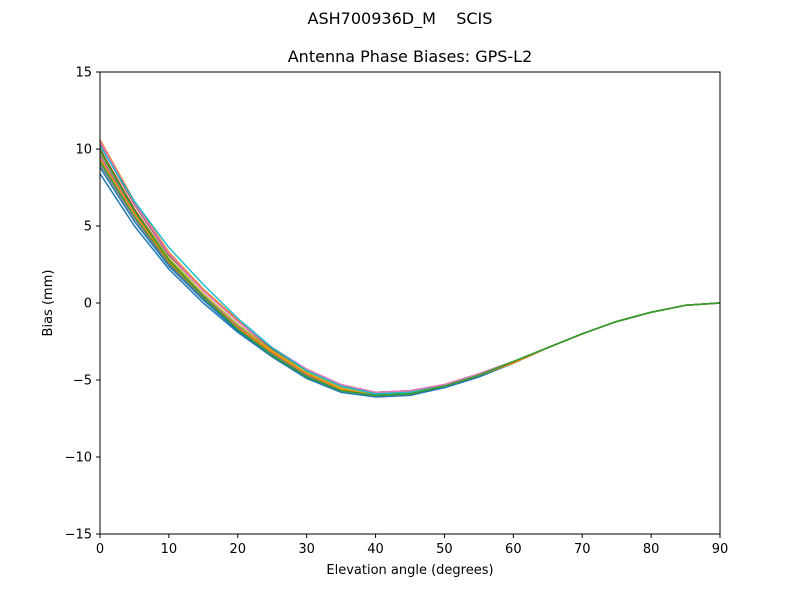  What do you see at coordinates (169, 549) in the screenshot?
I see `x-tick-label: 10` at bounding box center [169, 549].